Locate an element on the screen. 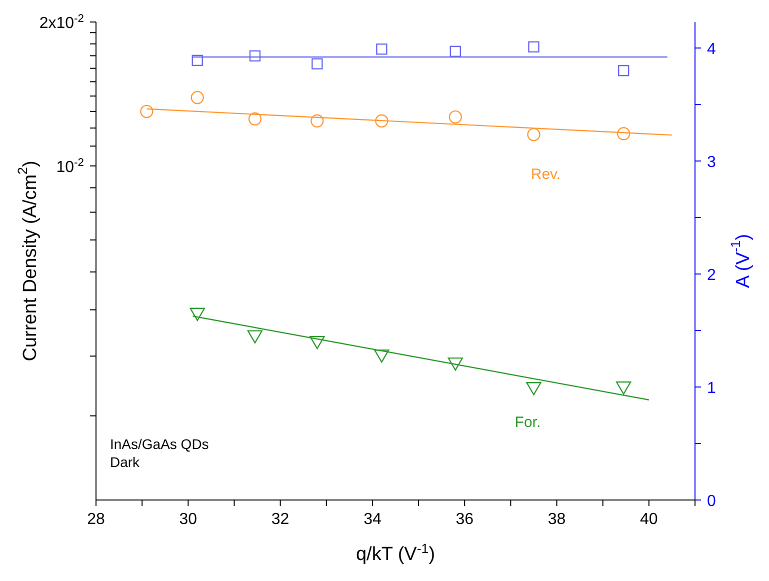 This screenshot has height=581, width=769. annotation: InAs/GaAs QDs is located at coordinates (159, 444).